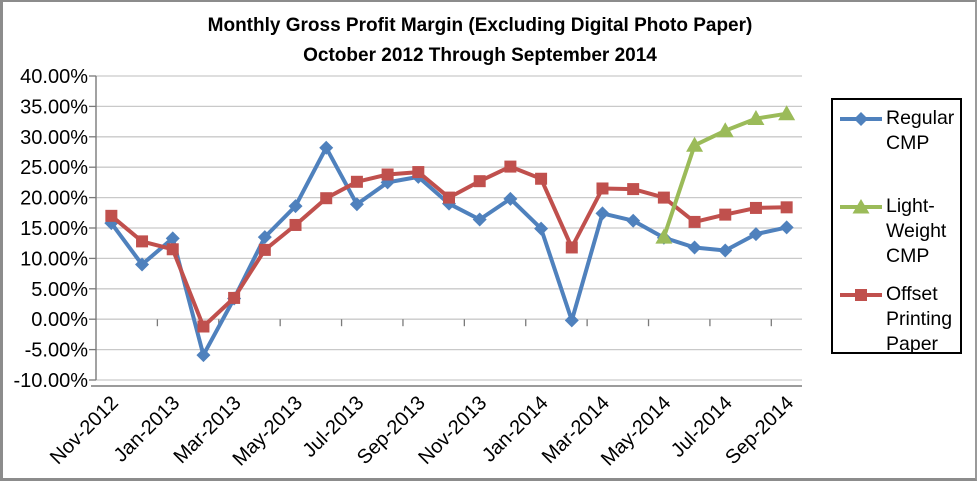 The height and width of the screenshot is (481, 977). Describe the element at coordinates (54, 199) in the screenshot. I see `y-axis-label: 20.00%` at that location.